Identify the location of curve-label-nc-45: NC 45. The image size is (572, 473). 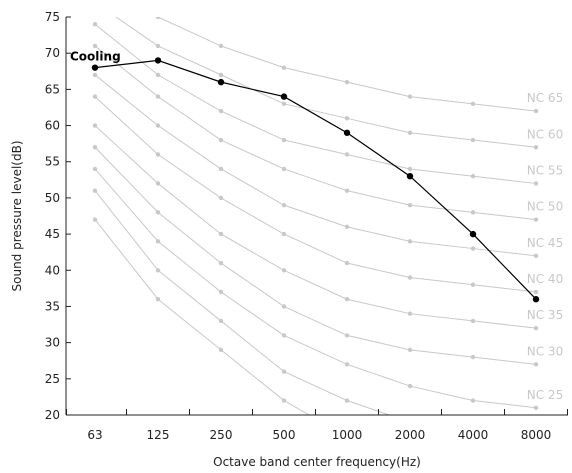
(545, 243).